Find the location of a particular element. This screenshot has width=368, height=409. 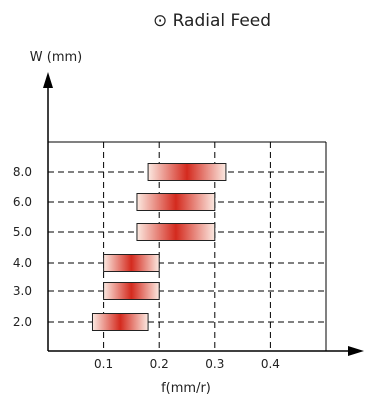

range-bar-5.0 is located at coordinates (176, 232).